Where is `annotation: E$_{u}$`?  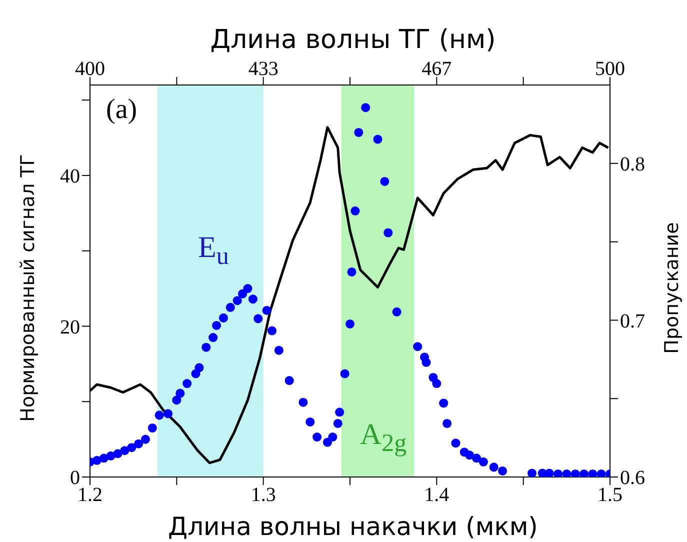
annotation: E$_{u}$ is located at coordinates (213, 250).